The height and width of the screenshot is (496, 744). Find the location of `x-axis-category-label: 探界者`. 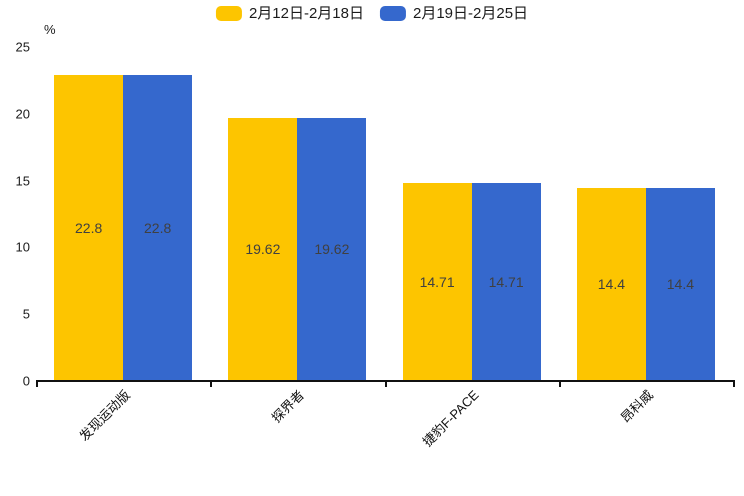

x-axis-category-label: 探界者 is located at coordinates (288, 406).